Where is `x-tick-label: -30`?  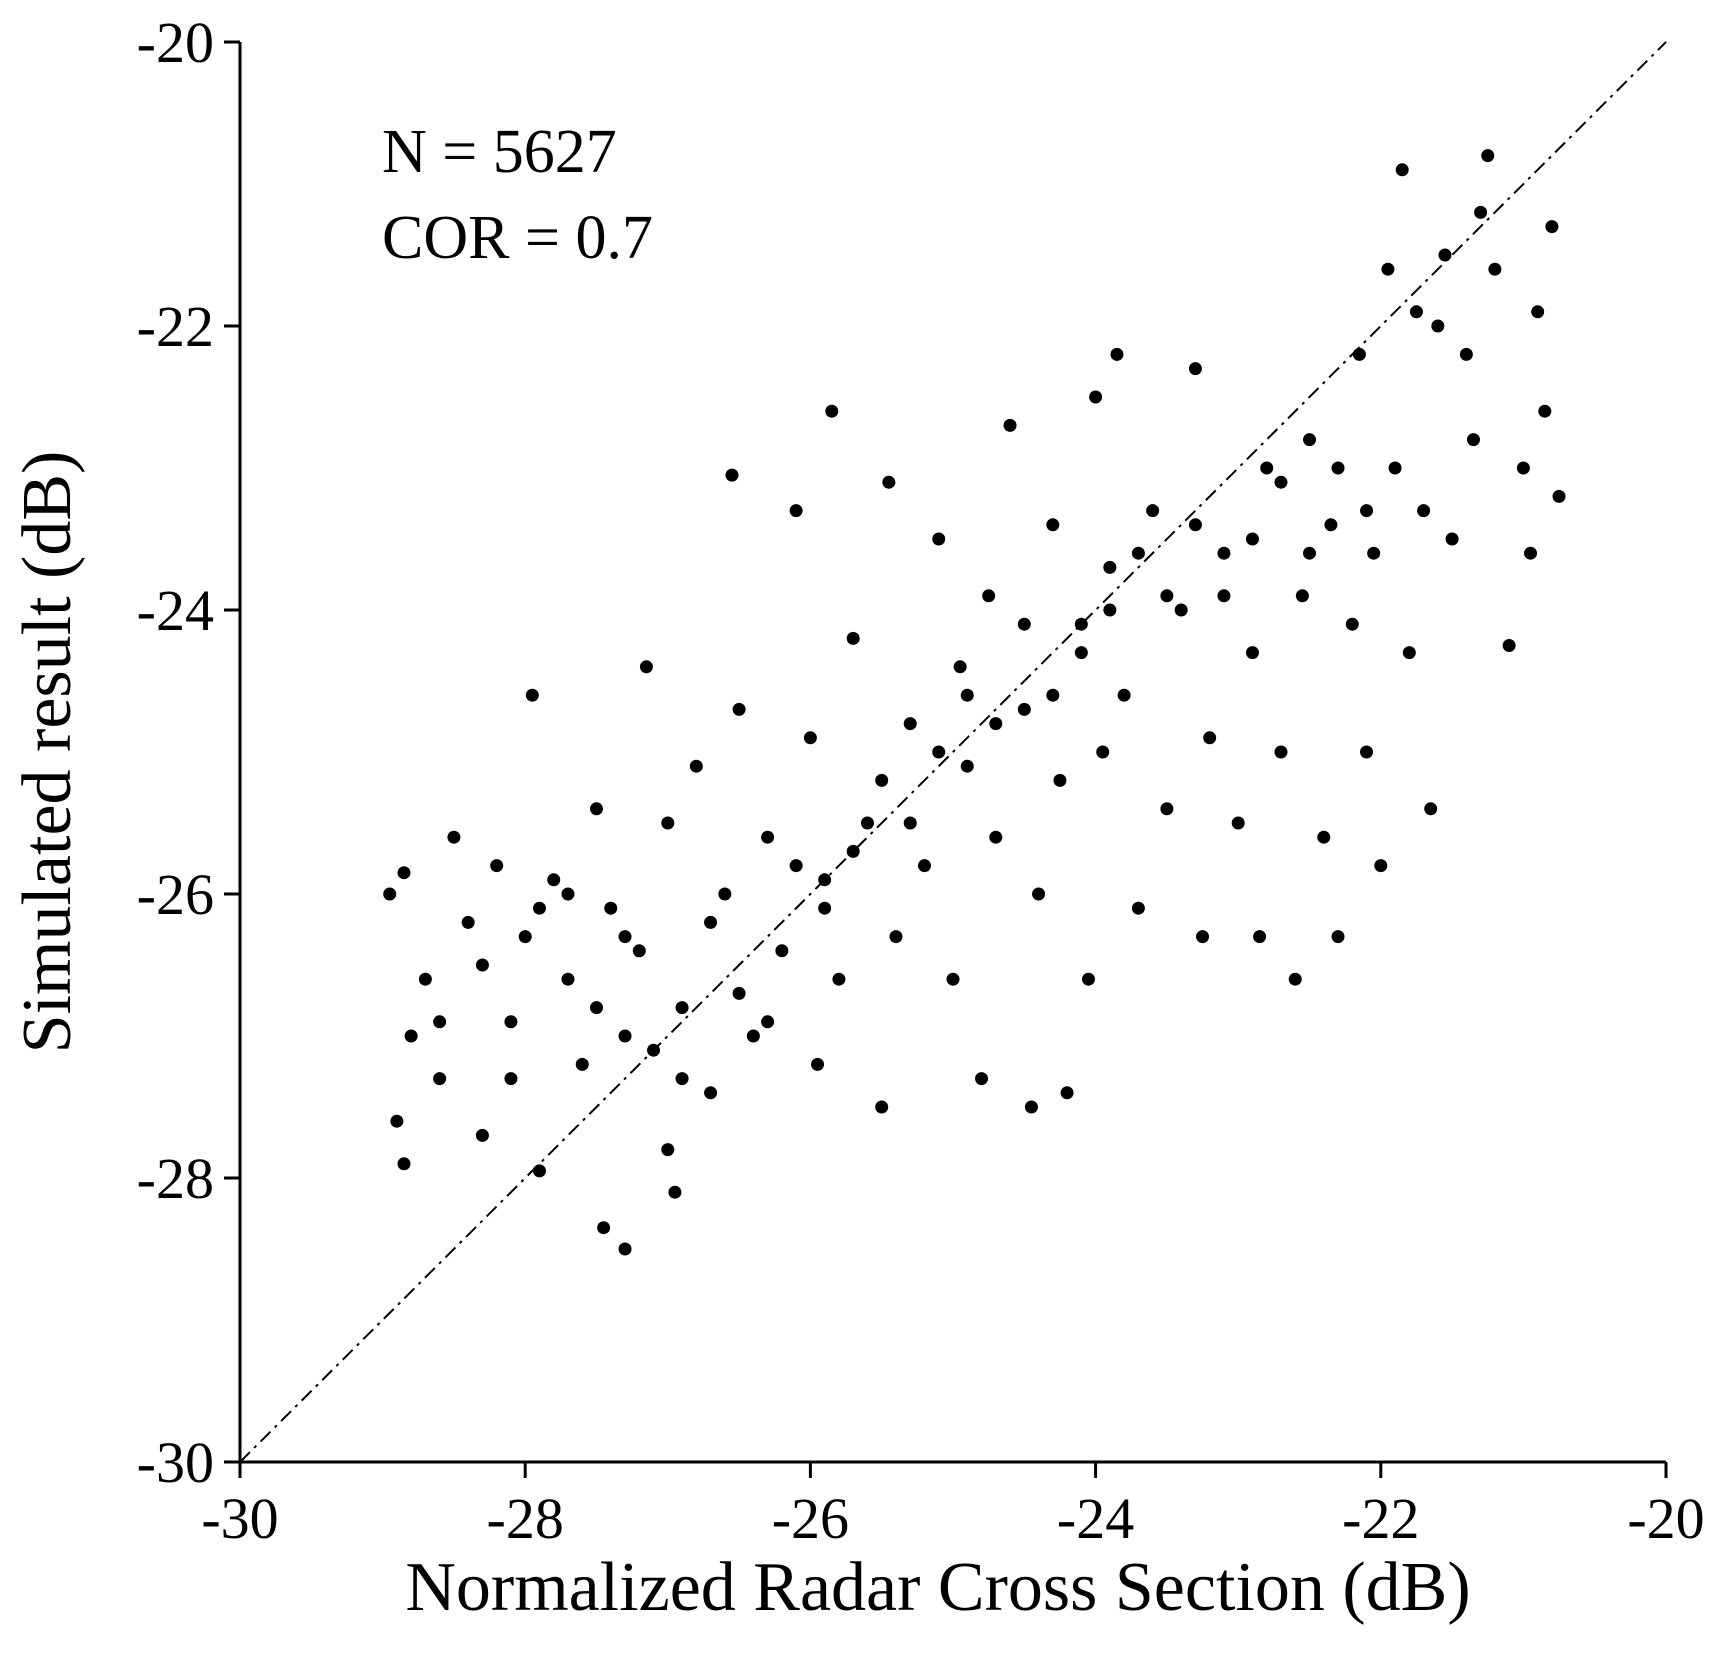
x-tick-label: -30 is located at coordinates (239, 1518).